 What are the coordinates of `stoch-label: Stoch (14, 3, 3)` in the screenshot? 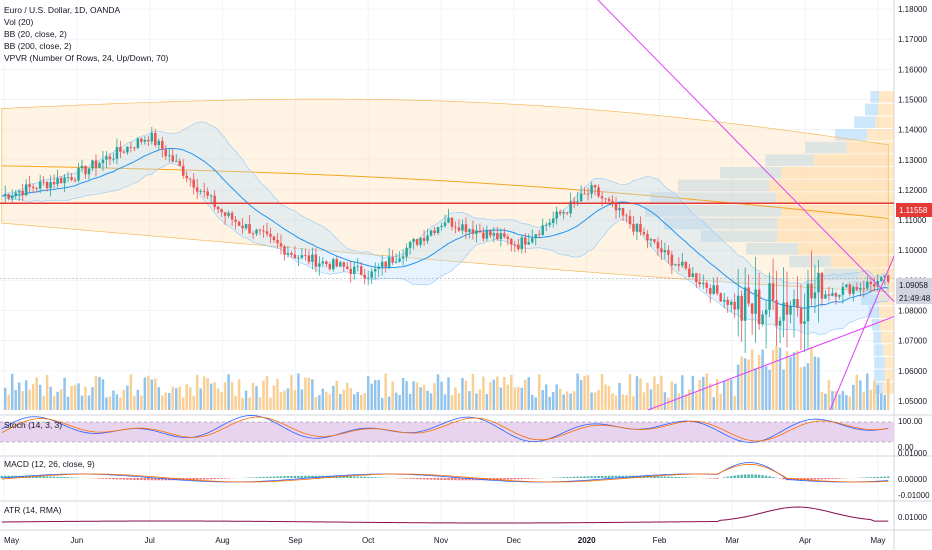 It's located at (33, 425).